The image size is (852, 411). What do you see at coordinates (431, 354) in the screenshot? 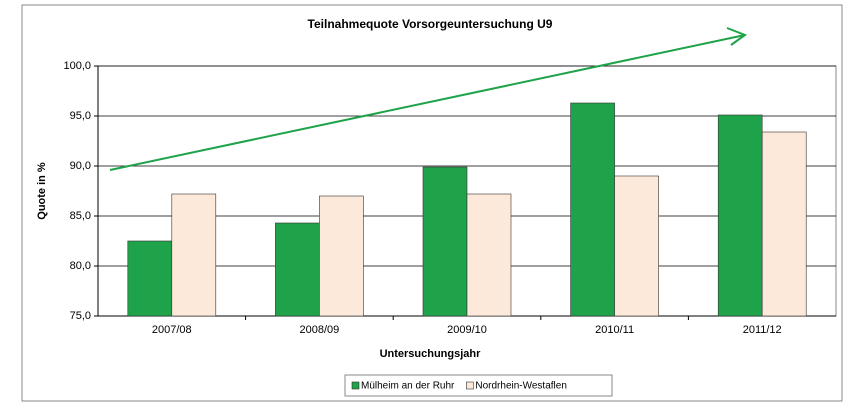
I see `x-axis-label: Untersuchungsjahr` at bounding box center [431, 354].